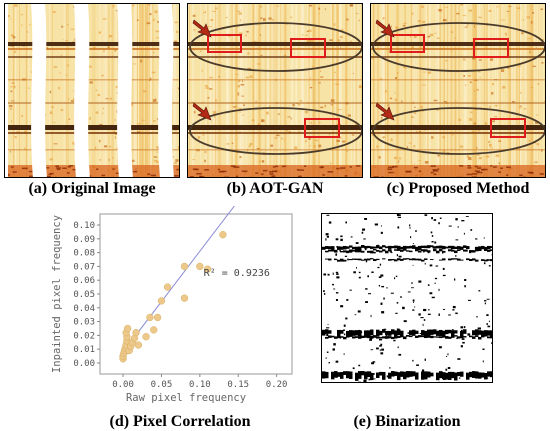 This screenshot has width=550, height=431. What do you see at coordinates (275, 188) in the screenshot?
I see `caption-b: (b) AOT-GAN` at bounding box center [275, 188].